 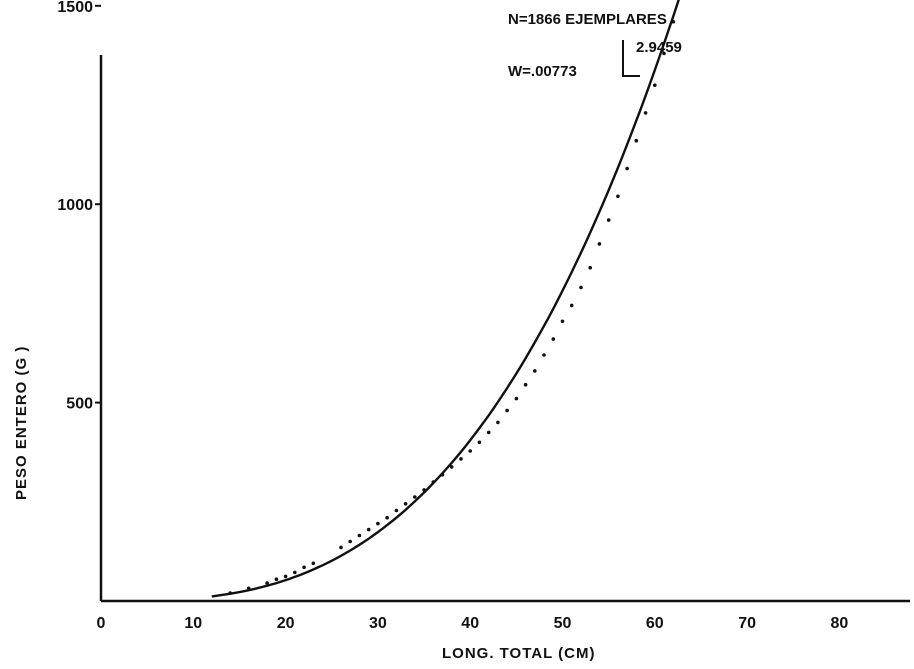 I want to click on x-tick-label: 60, so click(x=655, y=623).